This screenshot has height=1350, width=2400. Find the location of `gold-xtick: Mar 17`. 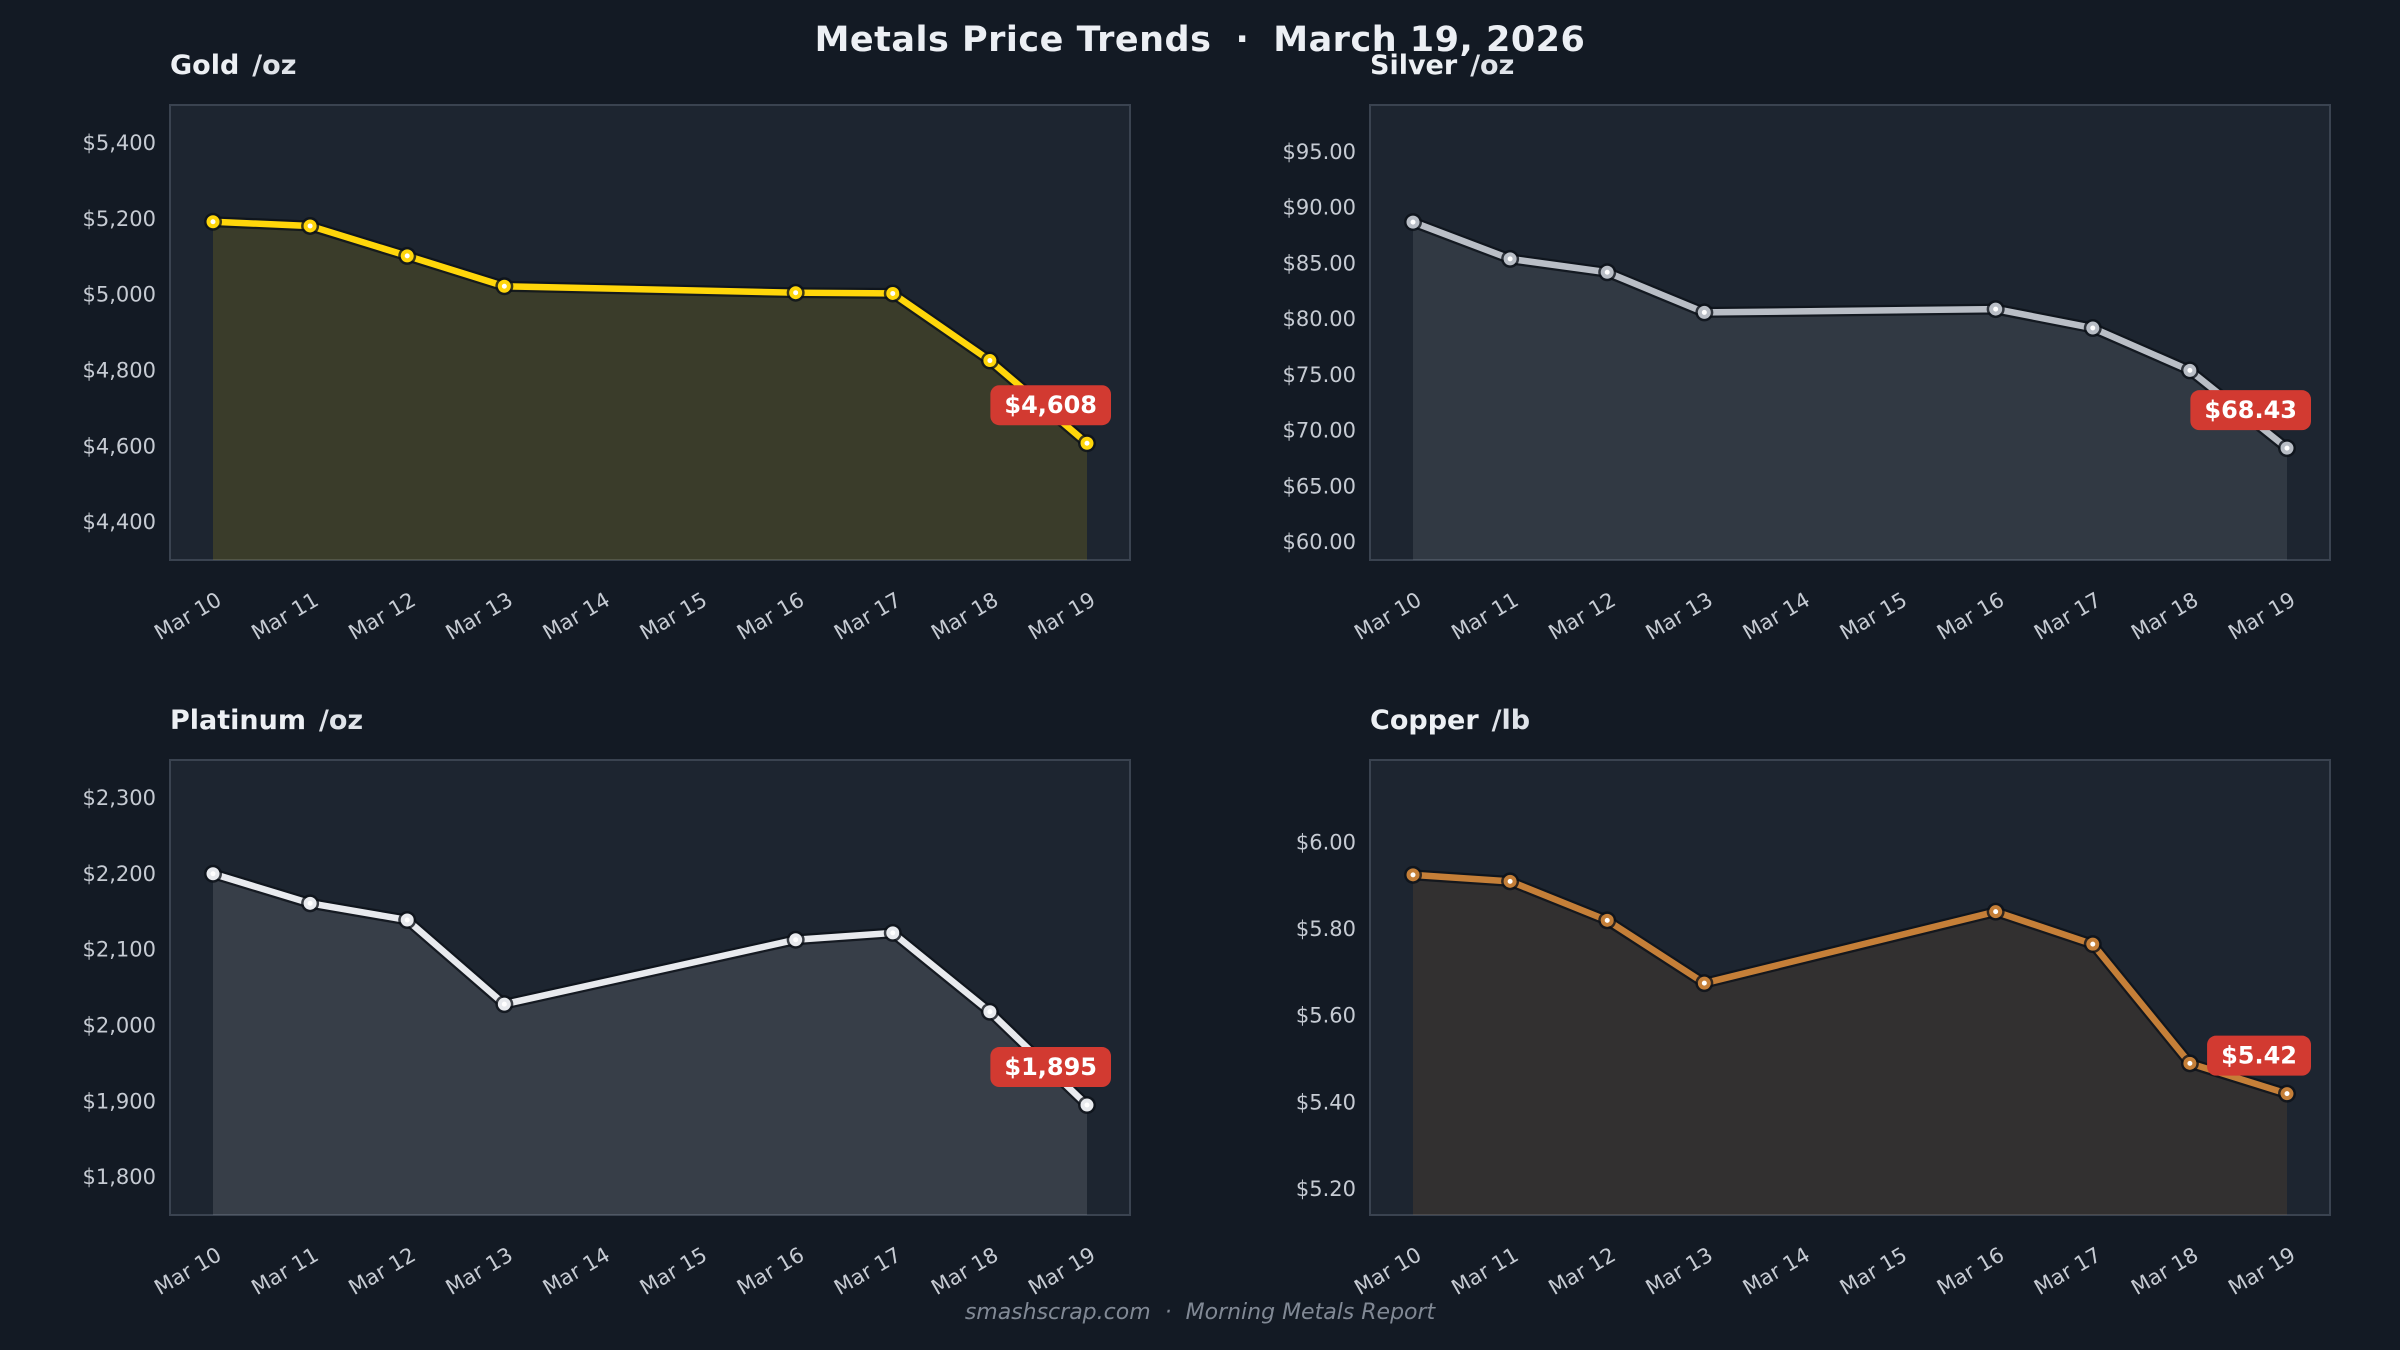

gold-xtick: Mar 17 is located at coordinates (867, 616).